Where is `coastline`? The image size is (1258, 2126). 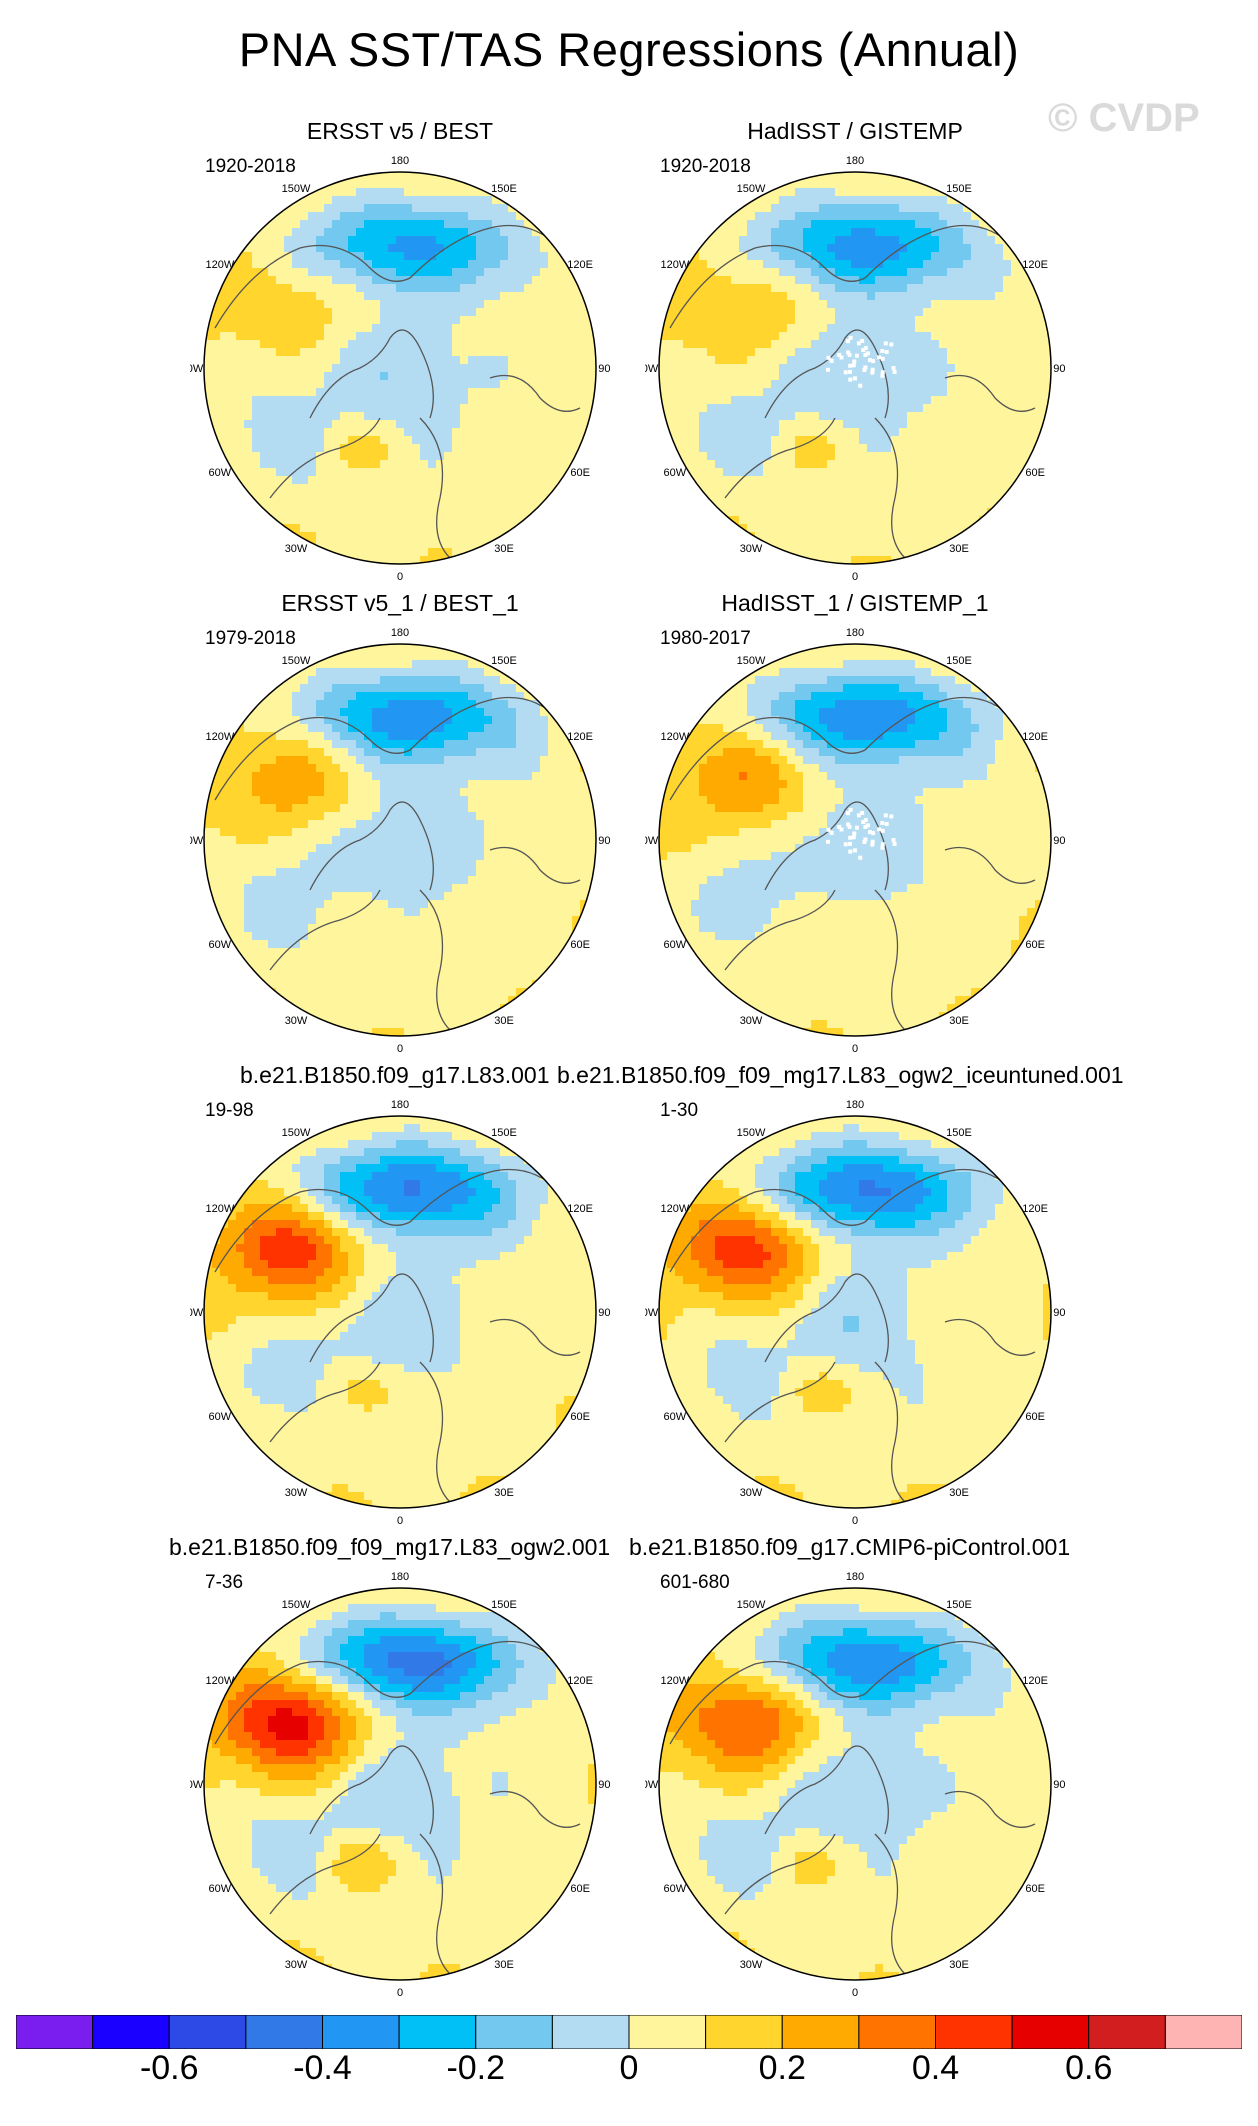
coastline is located at coordinates (535, 393).